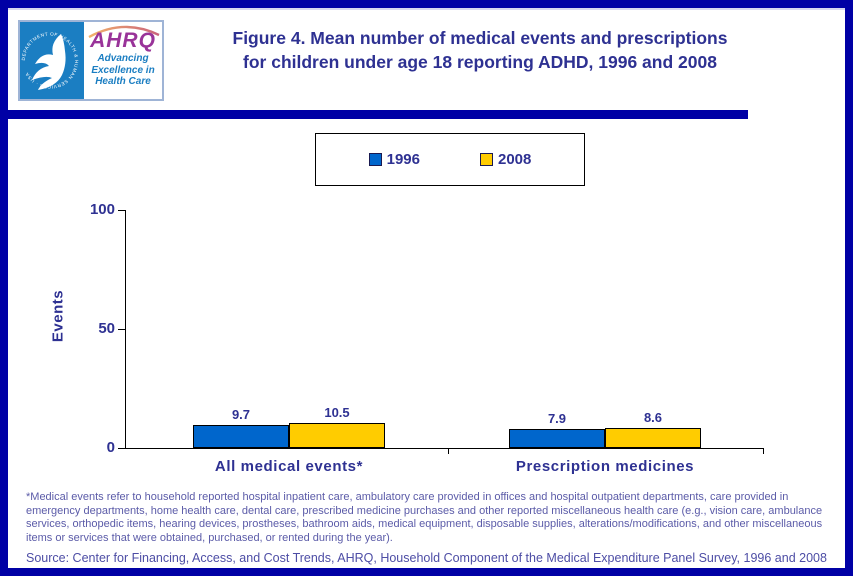  Describe the element at coordinates (378, 114) in the screenshot. I see `header-divider-bar` at that location.